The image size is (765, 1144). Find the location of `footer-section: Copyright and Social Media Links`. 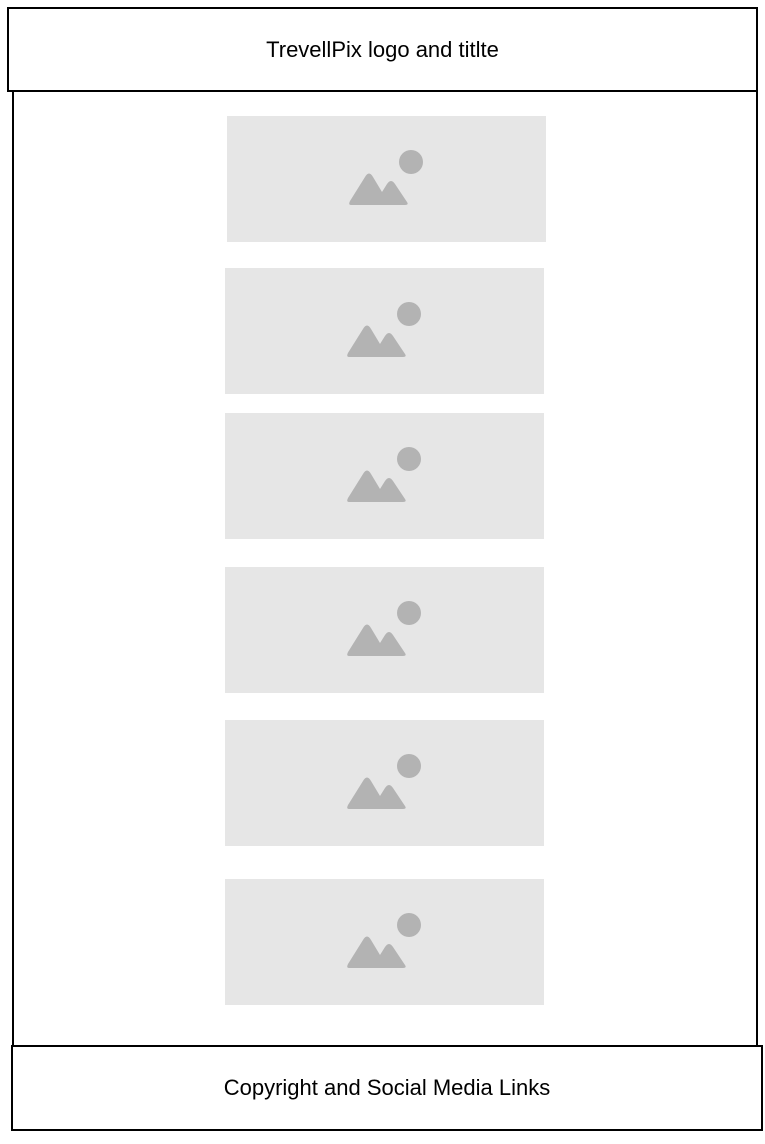

footer-section: Copyright and Social Media Links is located at coordinates (387, 1088).